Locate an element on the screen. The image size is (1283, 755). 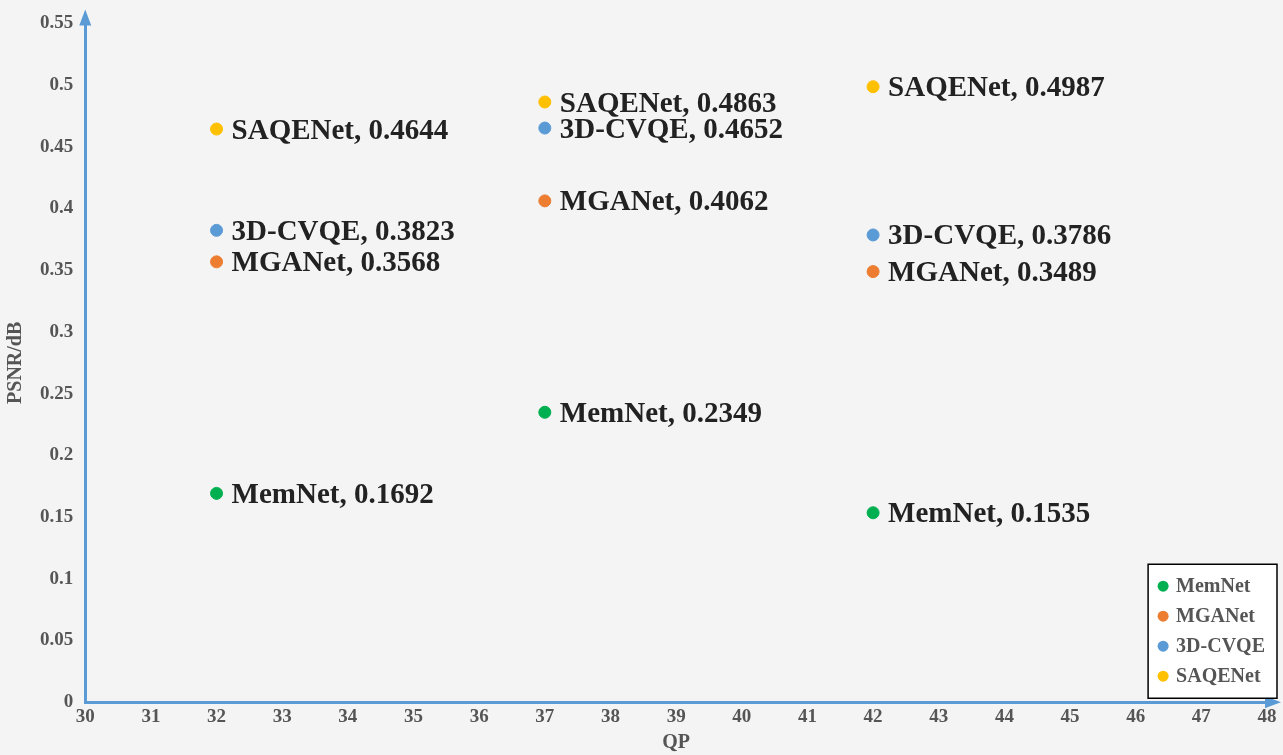
x-tick-label: 31 is located at coordinates (151, 715).